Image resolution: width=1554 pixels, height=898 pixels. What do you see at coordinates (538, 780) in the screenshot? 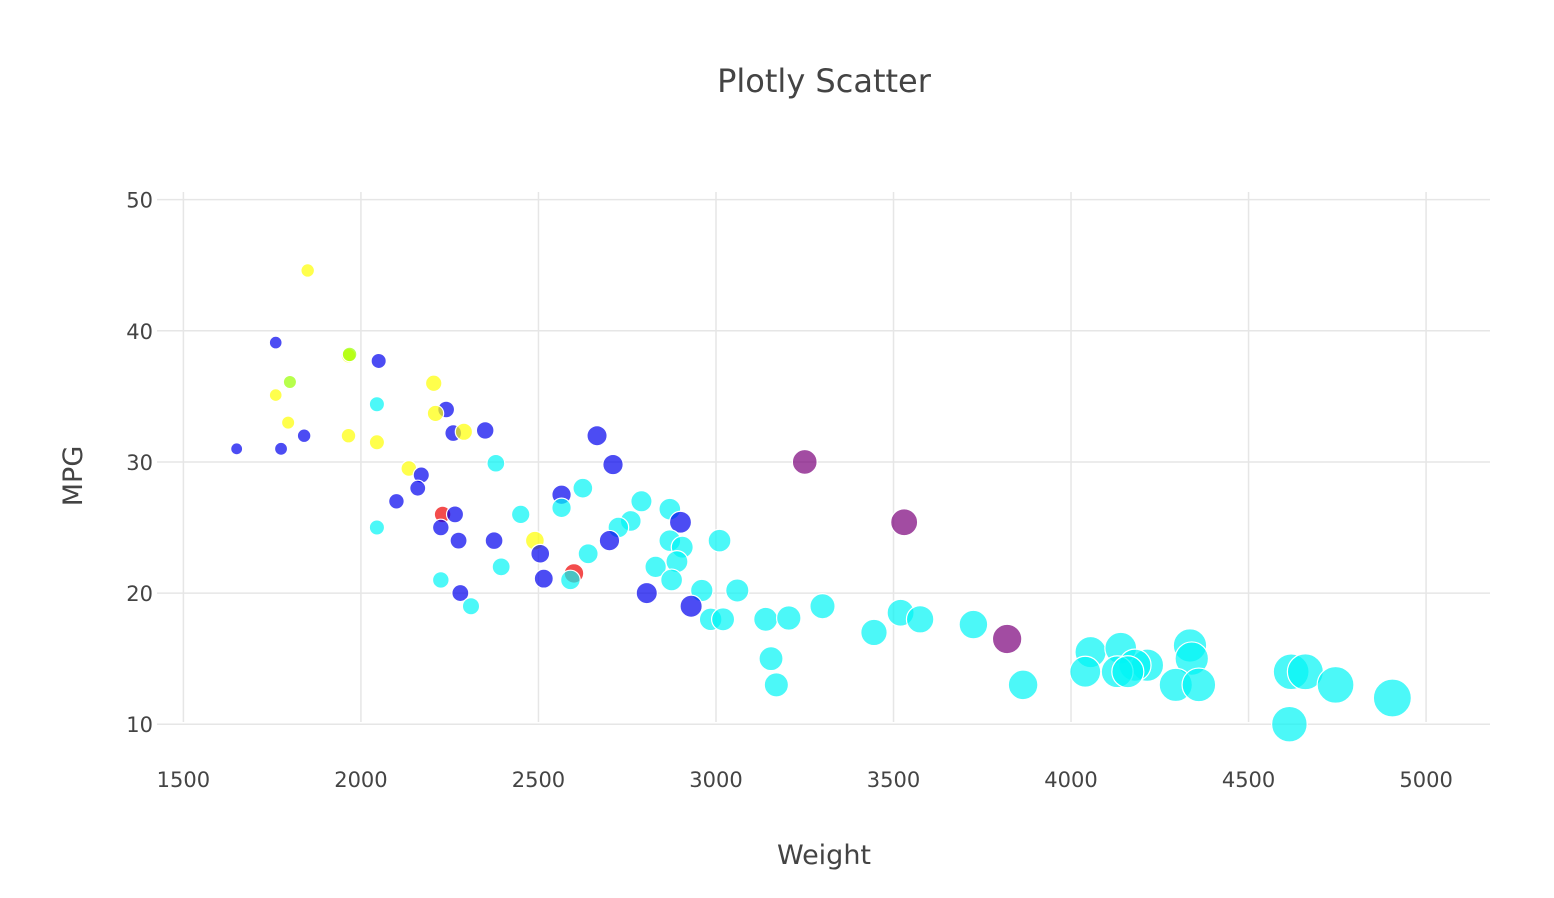
I see `x-tick-label: 2500` at bounding box center [538, 780].